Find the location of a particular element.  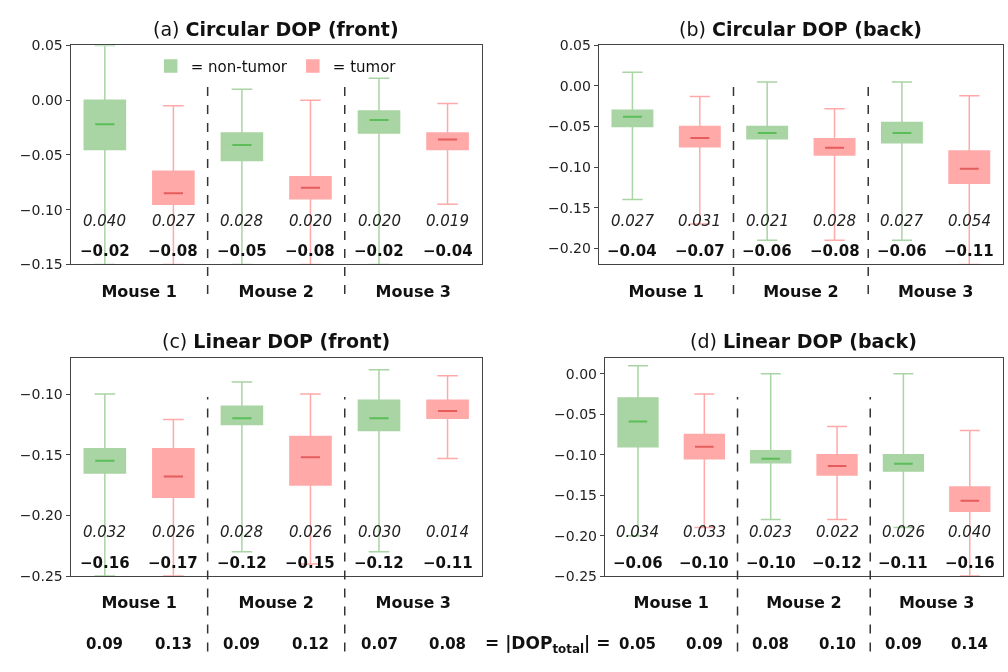

legend-label: = non-tumor is located at coordinates (239, 66).